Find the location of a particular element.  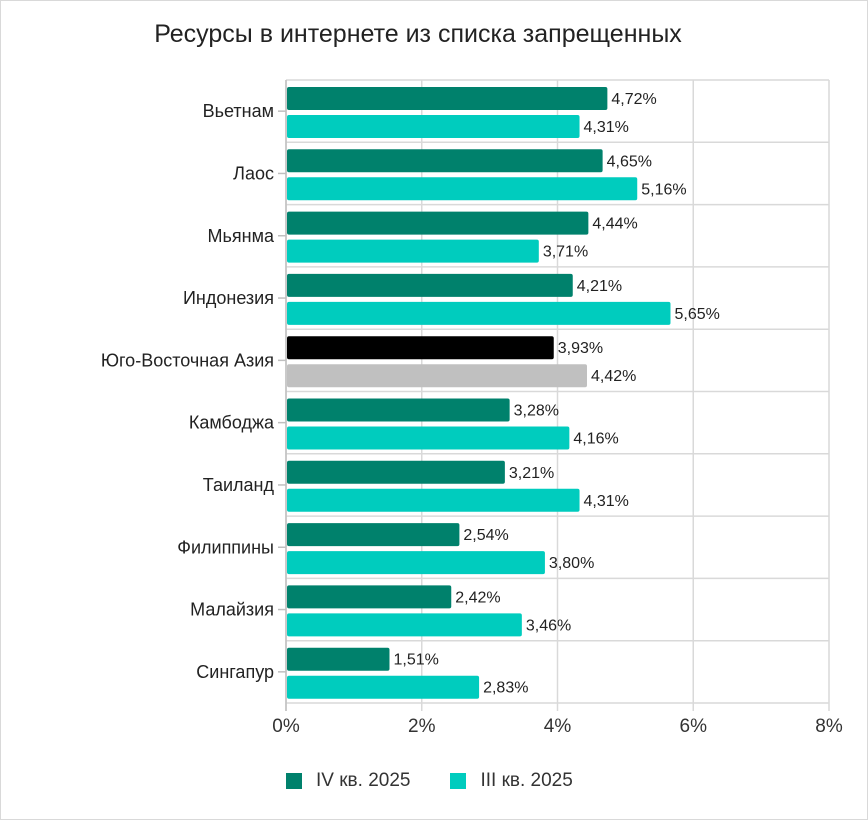

legend-swatch-q4 is located at coordinates (294, 781).